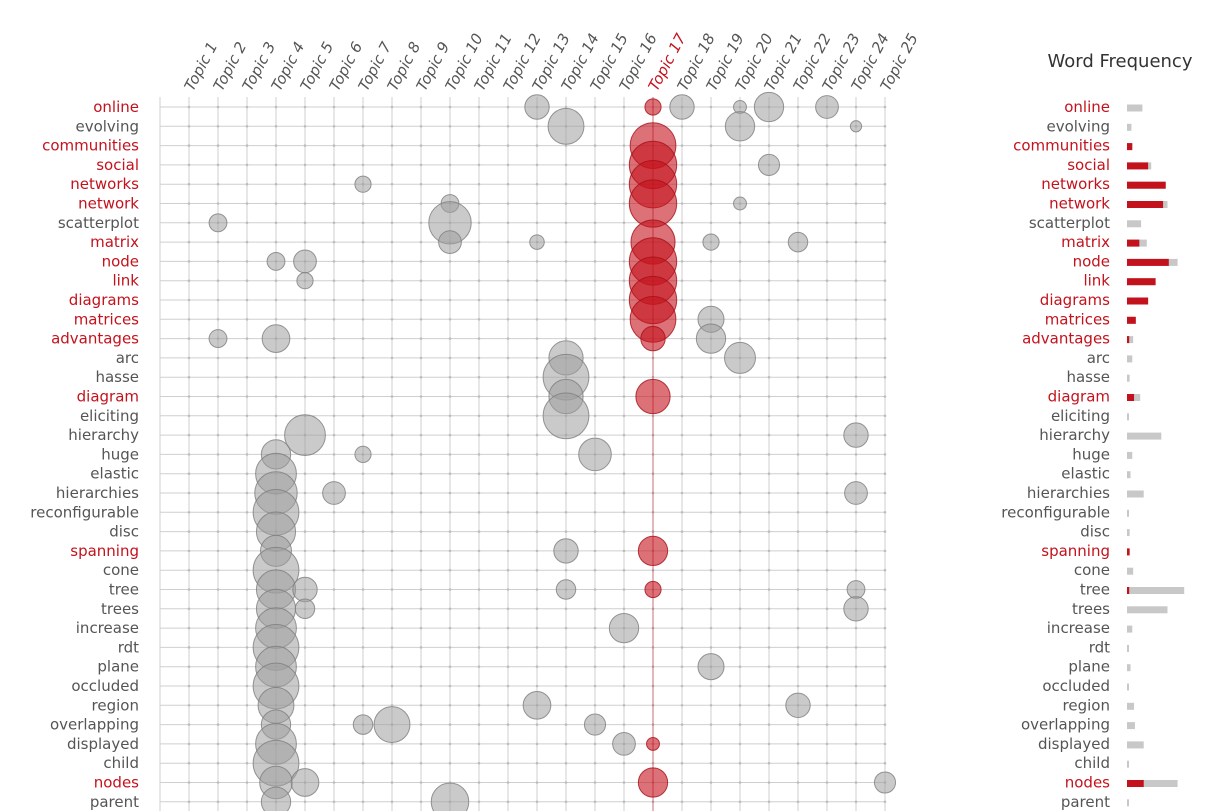 Image resolution: width=1228 pixels, height=811 pixels. Describe the element at coordinates (1087, 107) in the screenshot. I see `freq-row-label: online` at that location.